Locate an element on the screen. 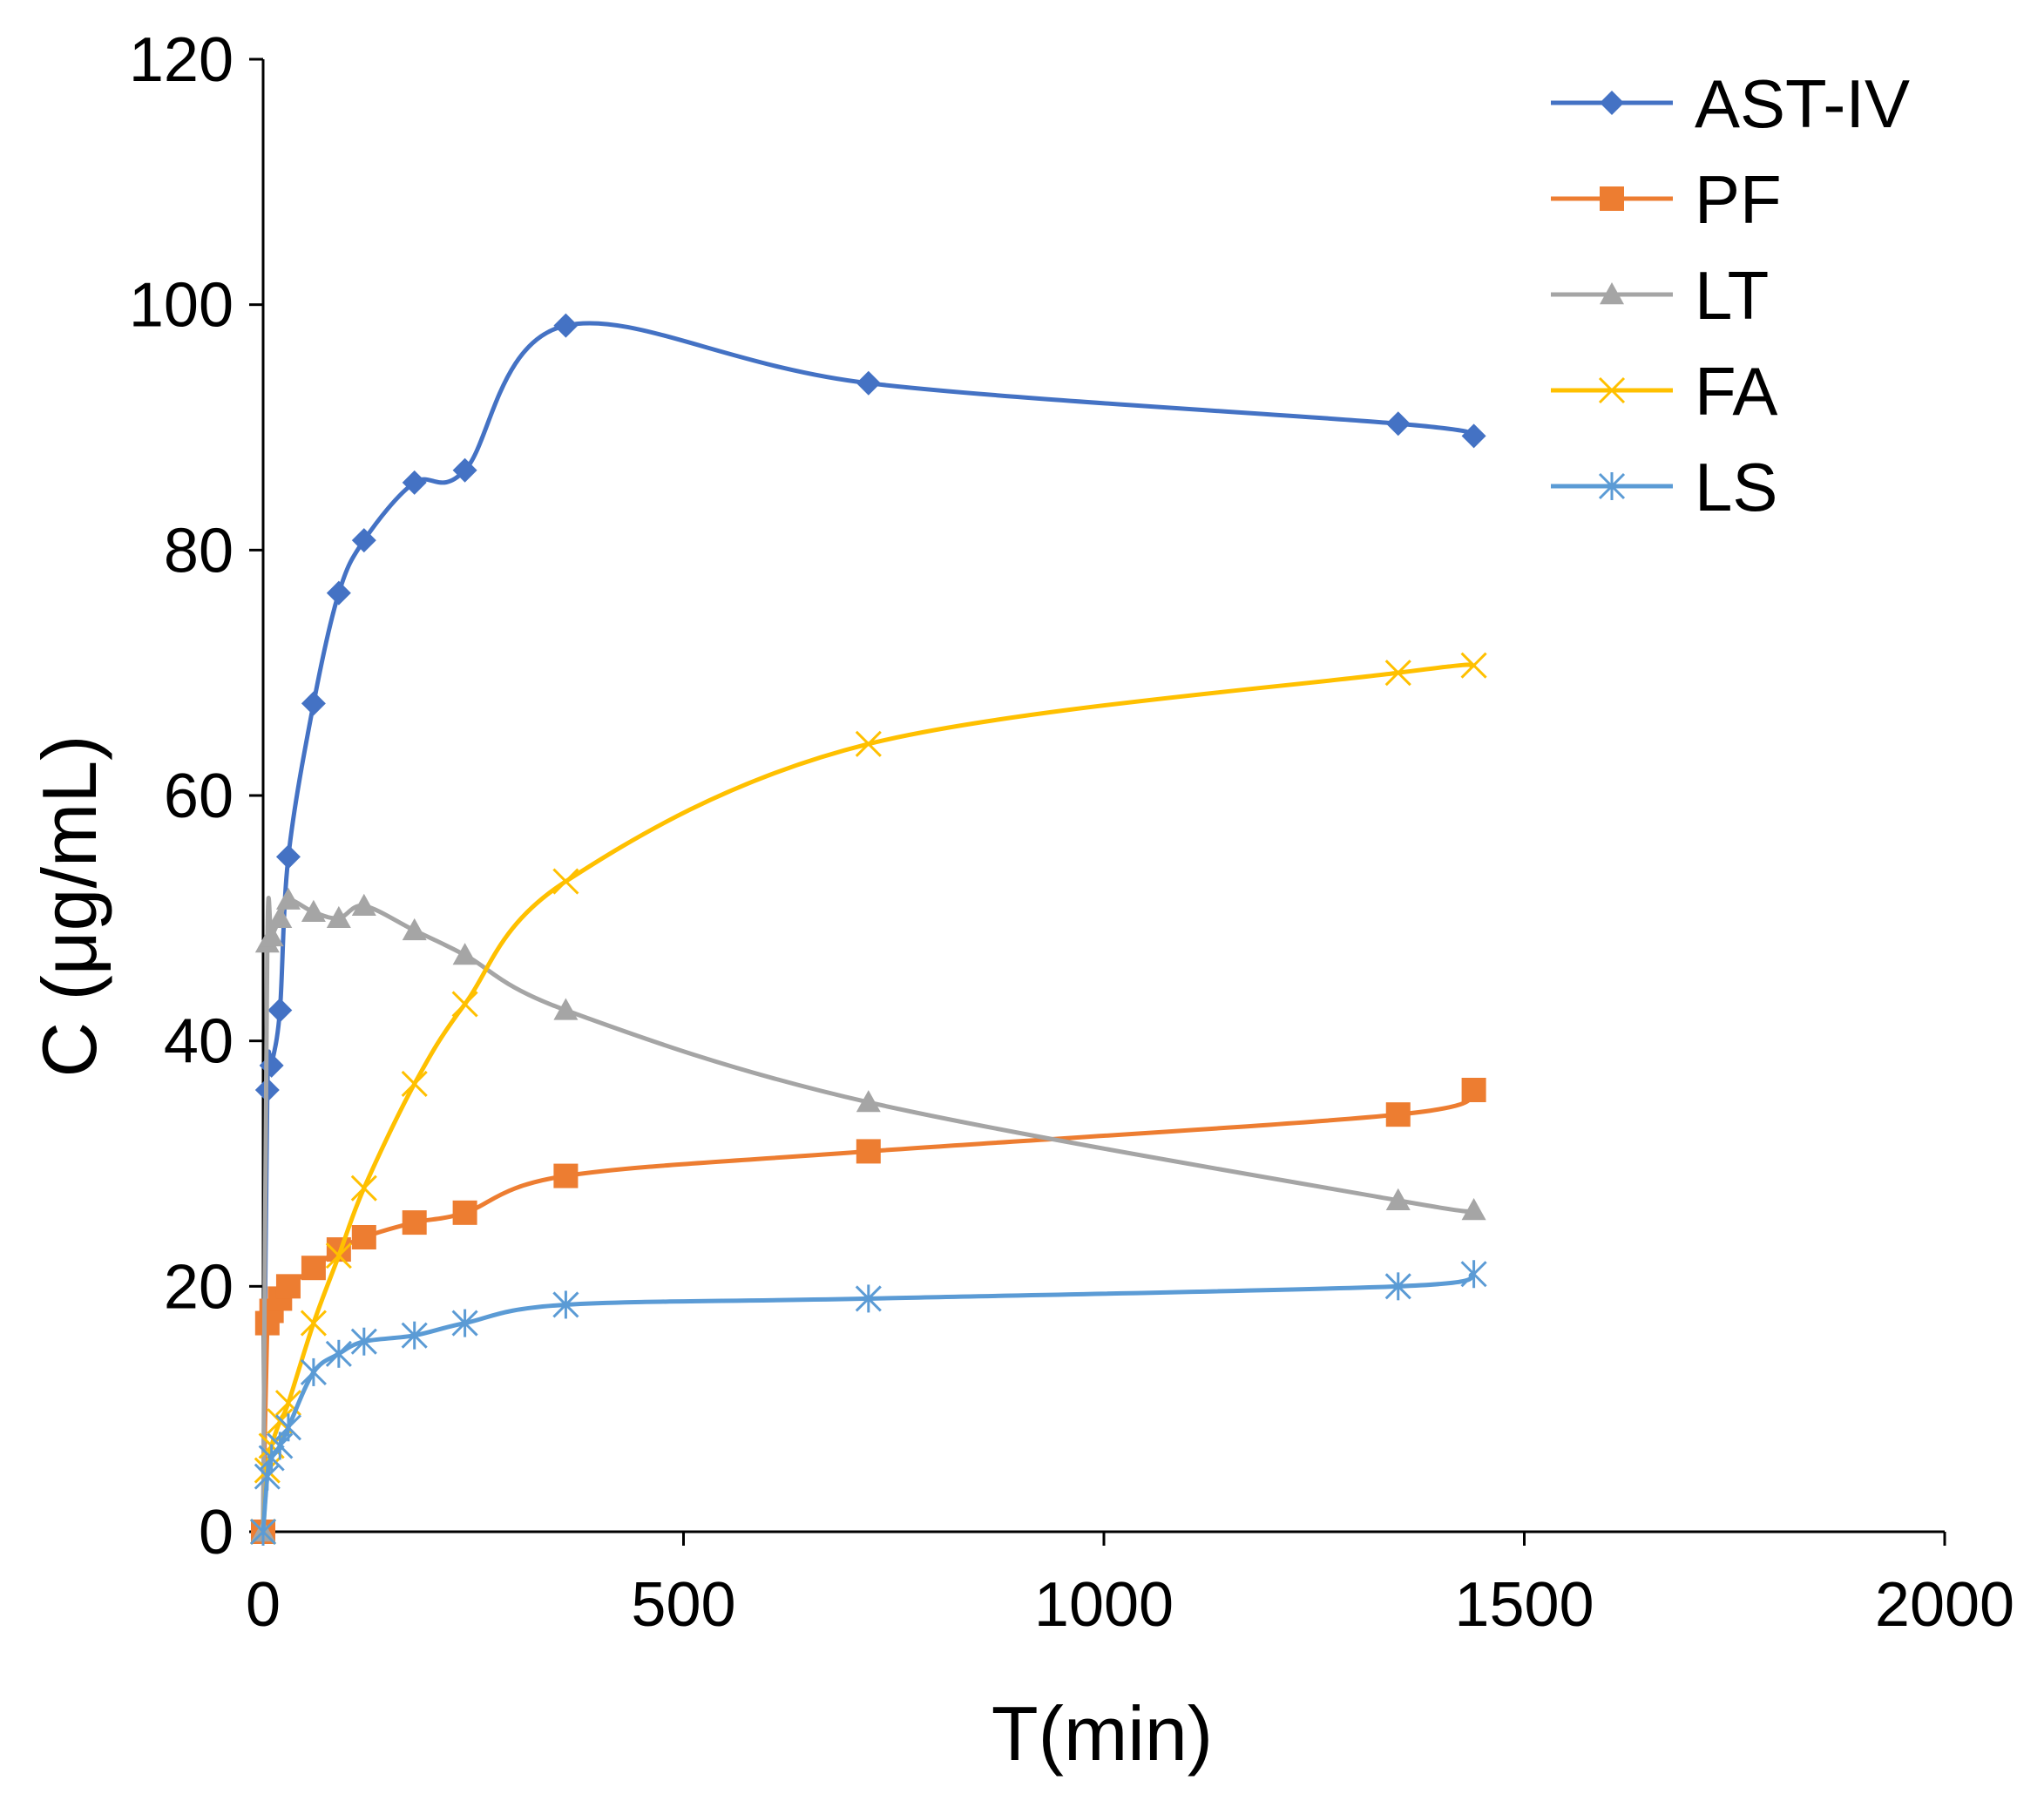 This screenshot has height=1794, width=2044. legend-item-ast-iv: AST-IV is located at coordinates (1731, 103).